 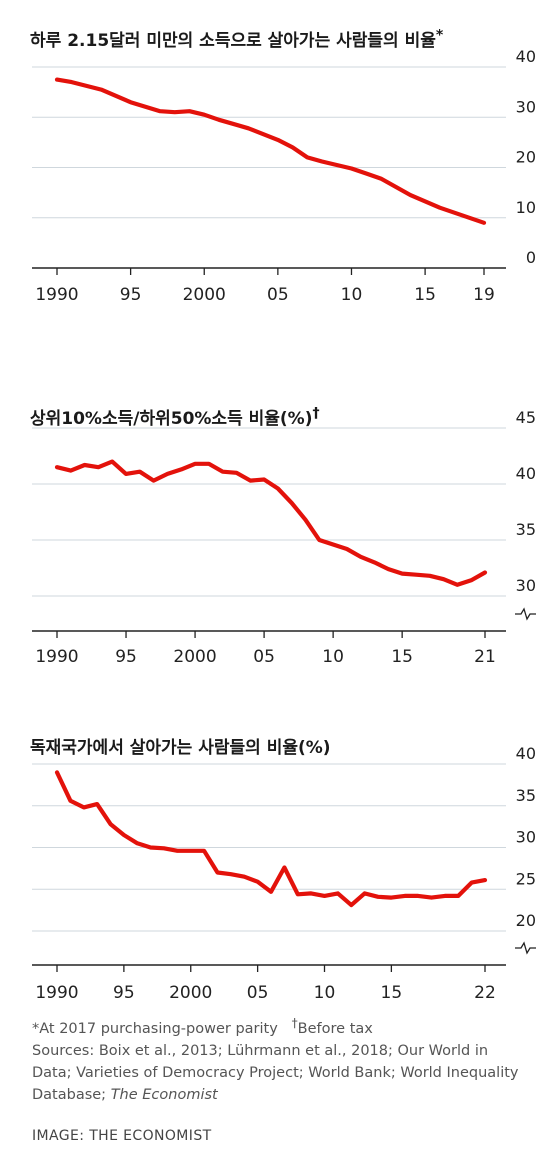 I want to click on chart-title-poverty: 하루 2.15달러 미만의 소득으로 살아가는 사람들의 비율*, so click(x=236, y=38).